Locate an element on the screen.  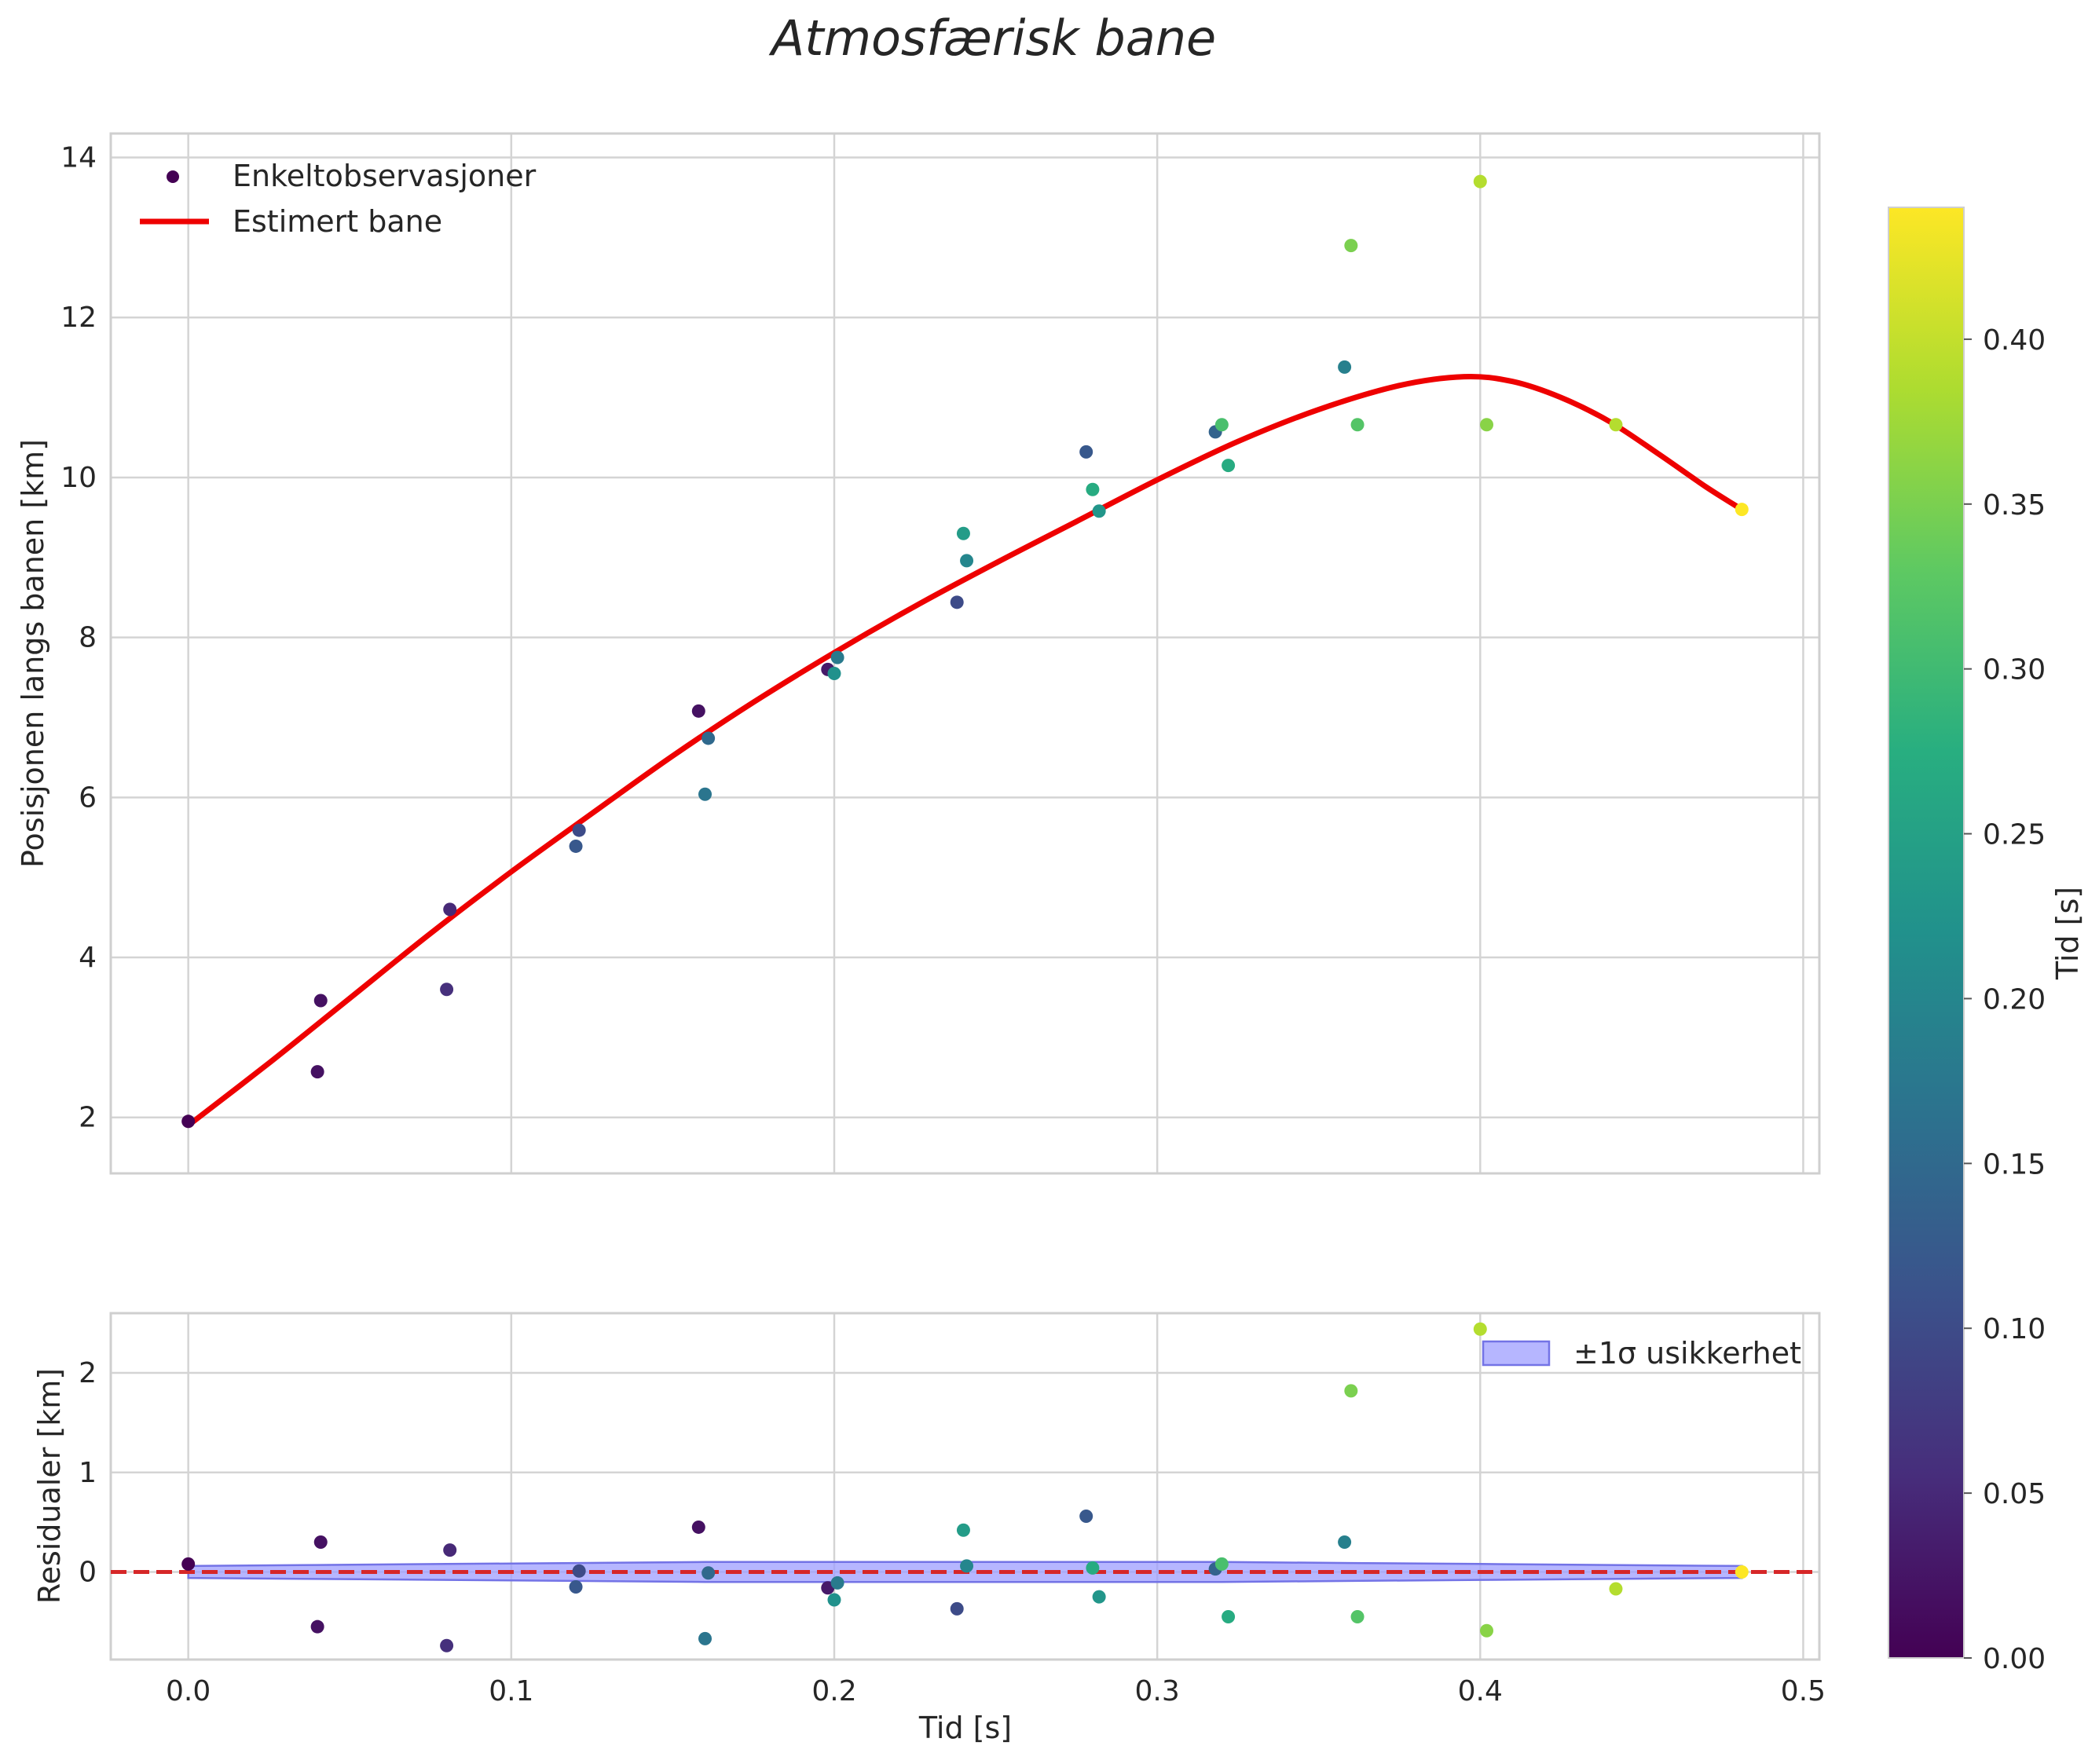
bottom-y-tick-label: 0 is located at coordinates (88, 1572).